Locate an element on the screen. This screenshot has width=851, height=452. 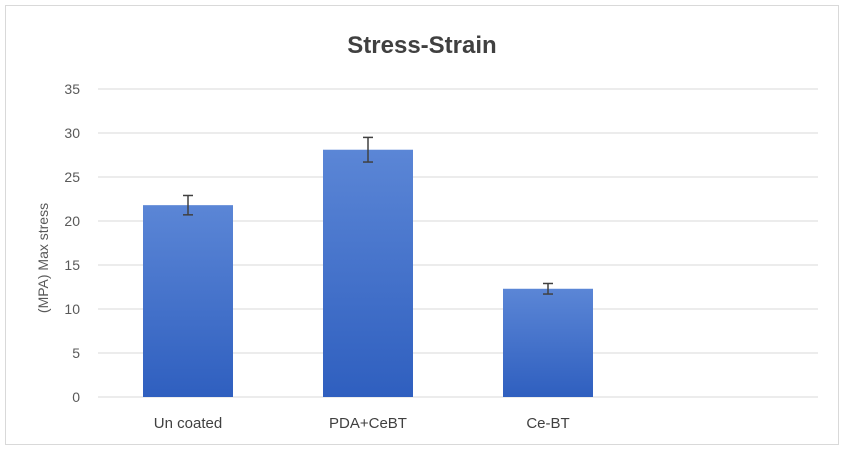
chart-title: Stress-Strain is located at coordinates (421, 45).